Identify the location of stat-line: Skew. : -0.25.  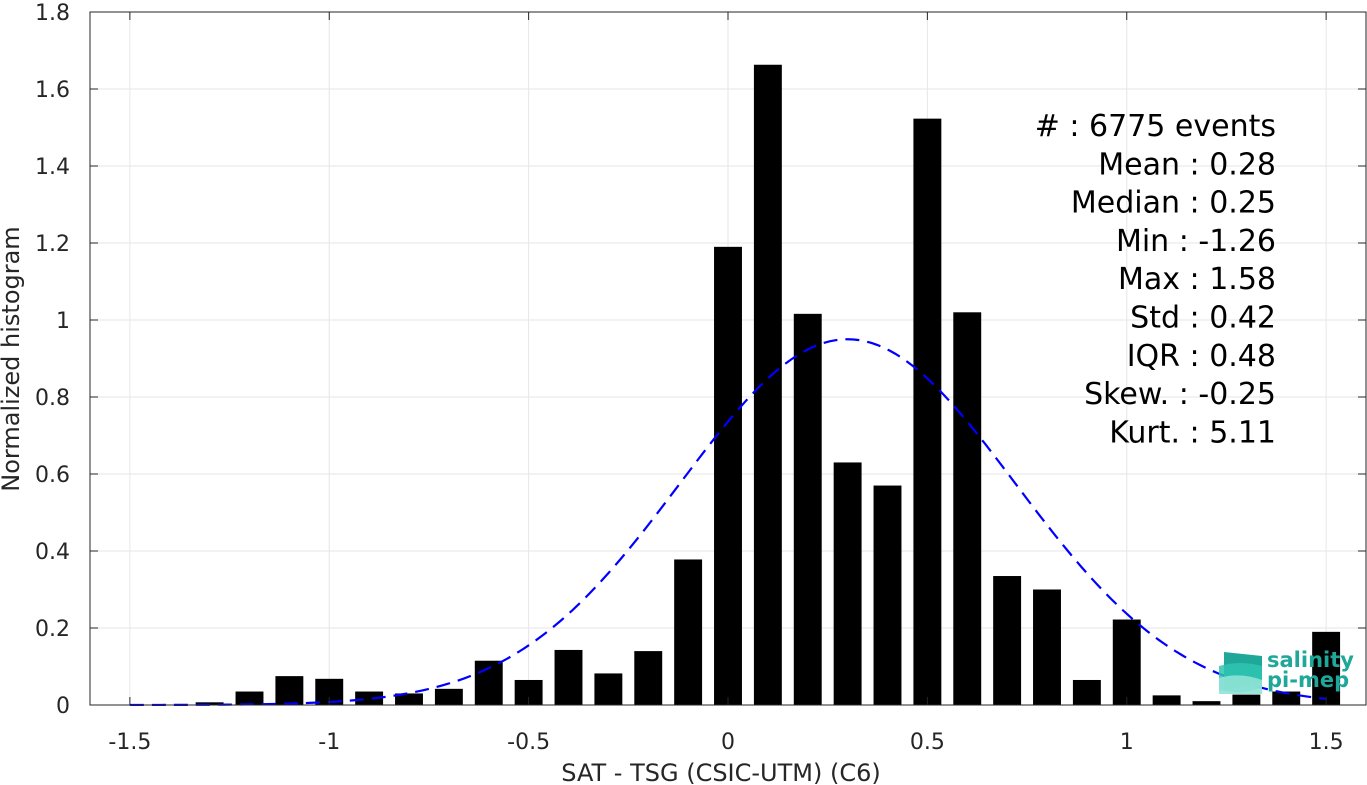
(1180, 394).